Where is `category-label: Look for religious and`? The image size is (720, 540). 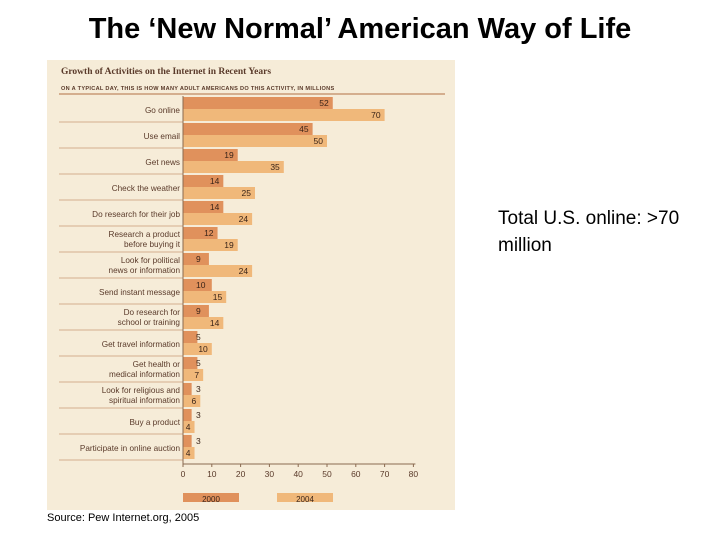
category-label: Look for religious and is located at coordinates (141, 390).